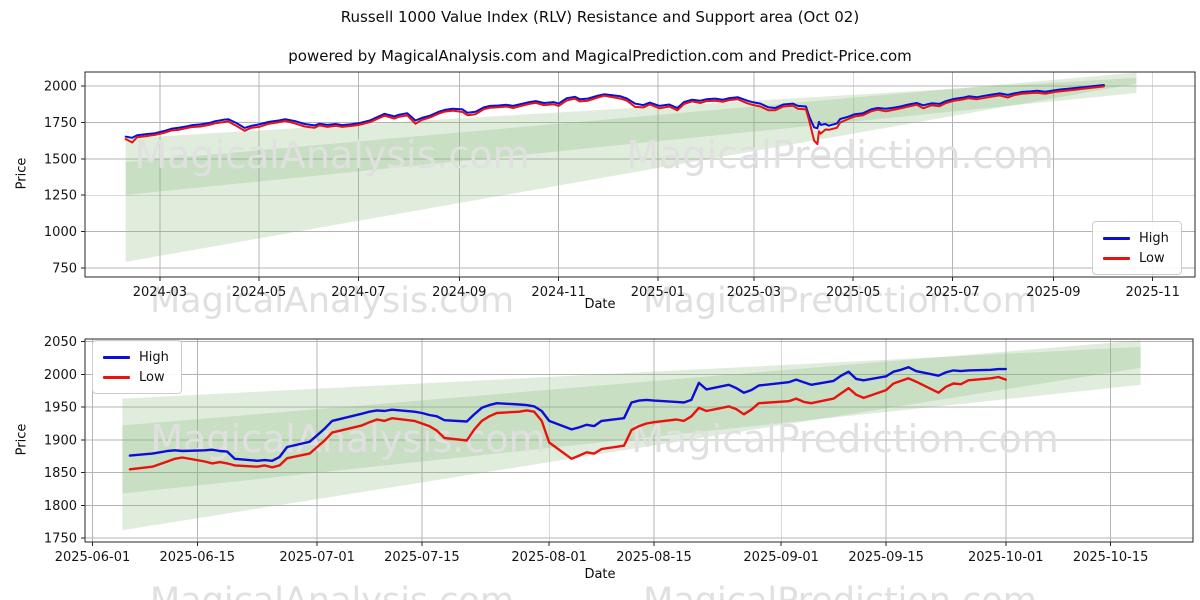  What do you see at coordinates (259, 292) in the screenshot?
I see `svg-text: 2024-05` at bounding box center [259, 292].